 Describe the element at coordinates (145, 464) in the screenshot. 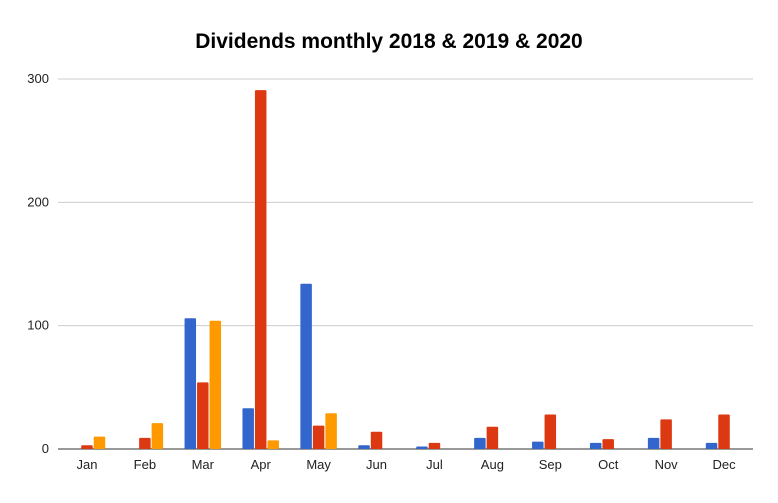

I see `x-tick-label-feb: Feb` at that location.